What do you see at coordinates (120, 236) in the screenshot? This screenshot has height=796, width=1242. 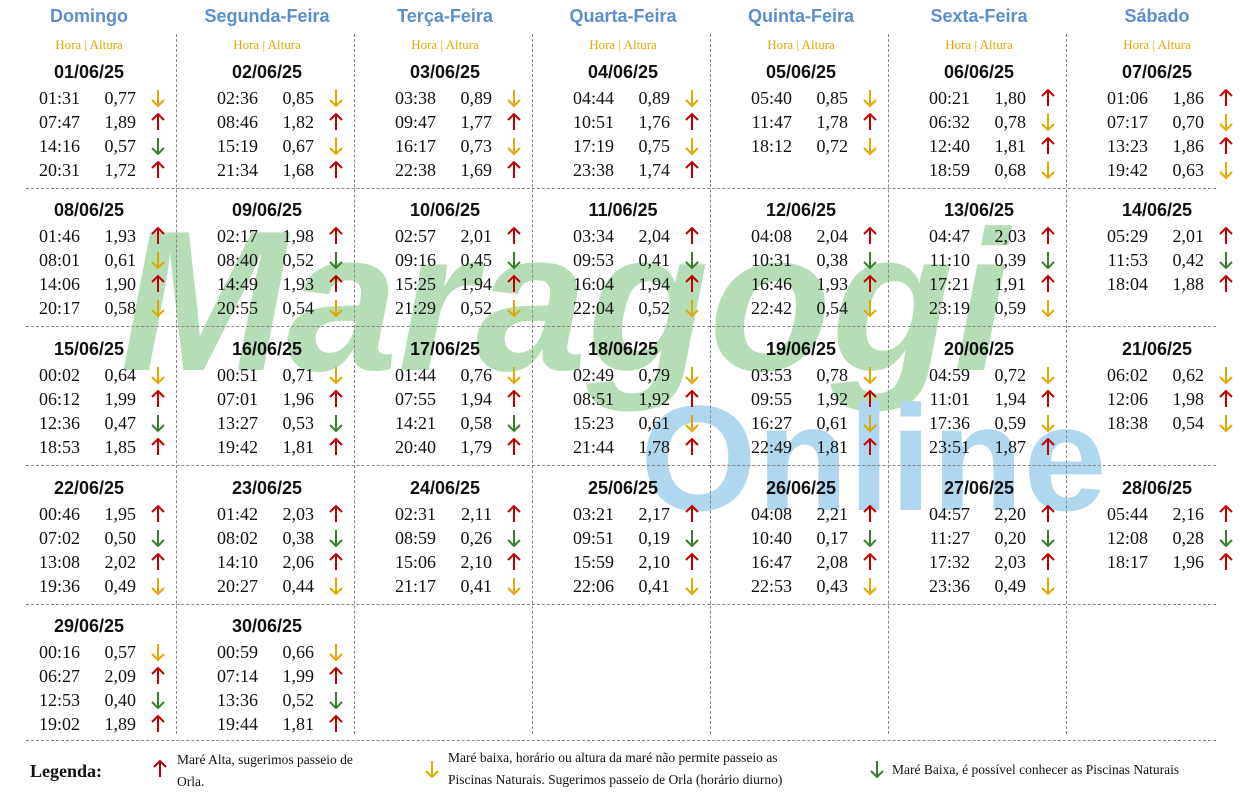 I see `tide-height: 1,93` at bounding box center [120, 236].